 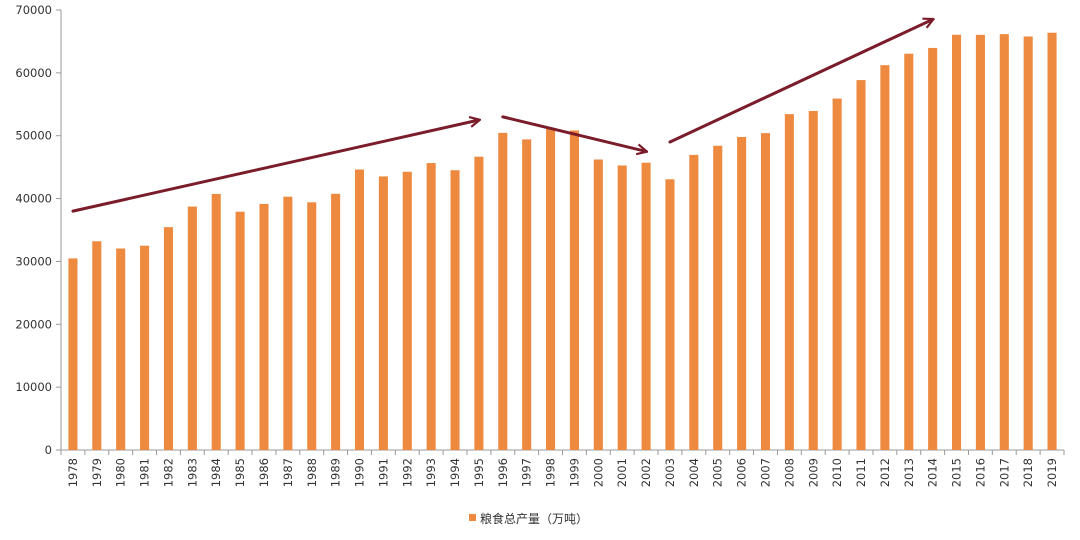 I want to click on x-tick-label: 2005, so click(x=718, y=472).